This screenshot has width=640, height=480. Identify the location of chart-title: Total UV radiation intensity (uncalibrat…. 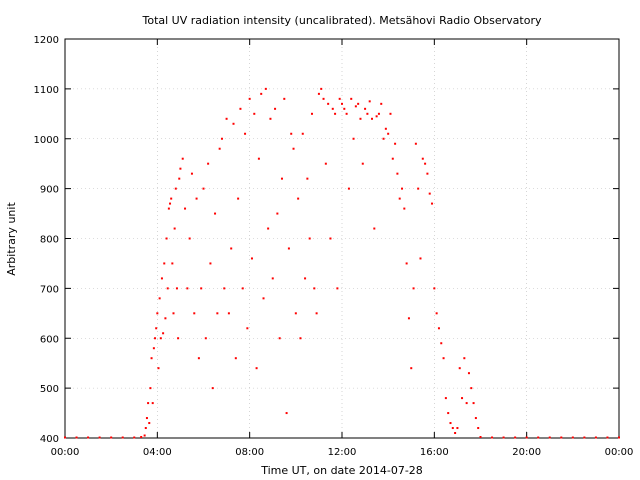
(342, 20).